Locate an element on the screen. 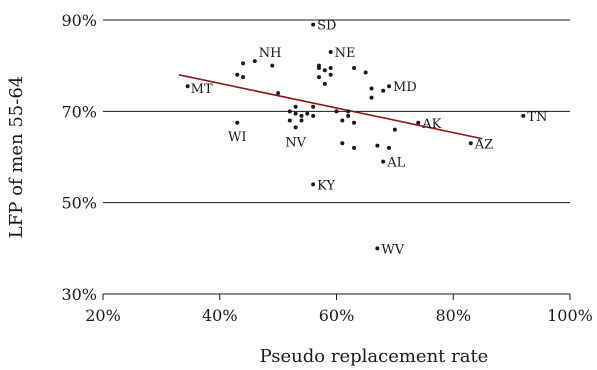 The height and width of the screenshot is (370, 597). point-wi is located at coordinates (237, 122).